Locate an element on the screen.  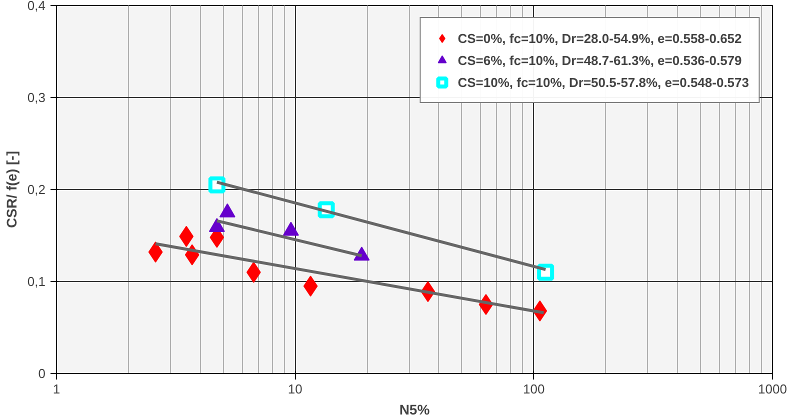
x-tick-label: 10 is located at coordinates (295, 389).